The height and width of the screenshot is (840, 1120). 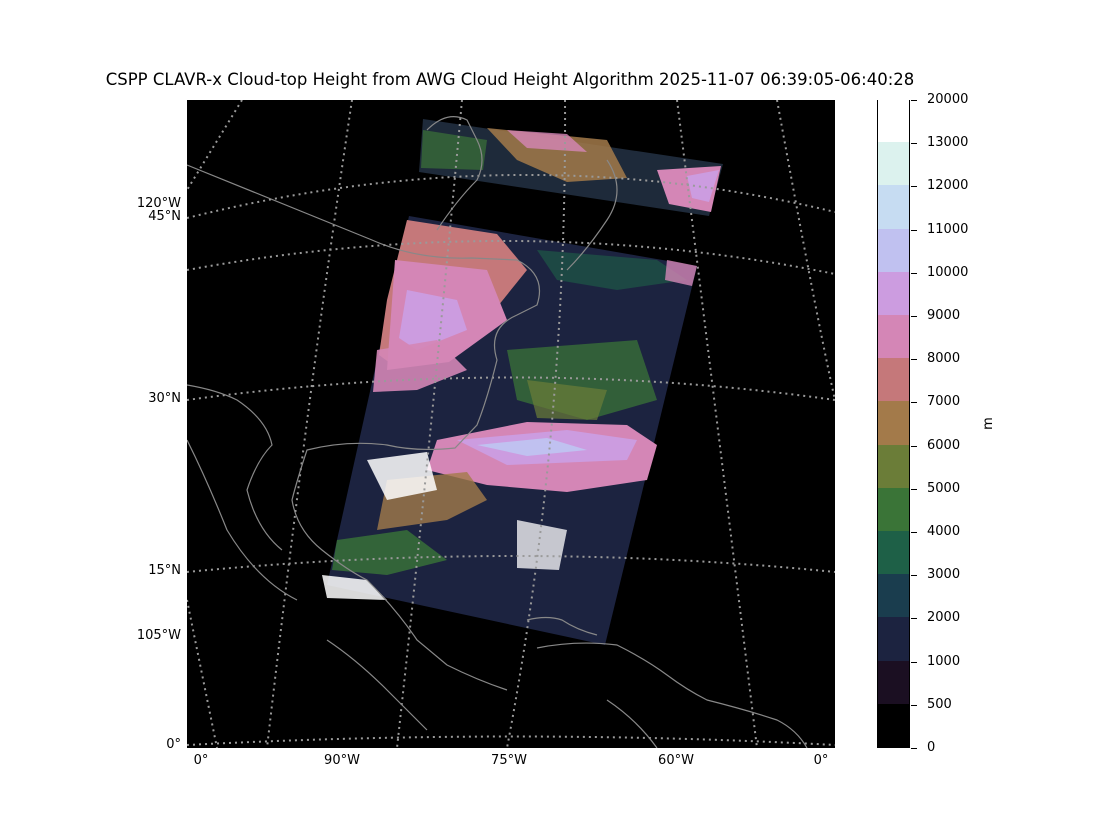 What do you see at coordinates (676, 760) in the screenshot?
I see `label-60w: 60°W` at bounding box center [676, 760].